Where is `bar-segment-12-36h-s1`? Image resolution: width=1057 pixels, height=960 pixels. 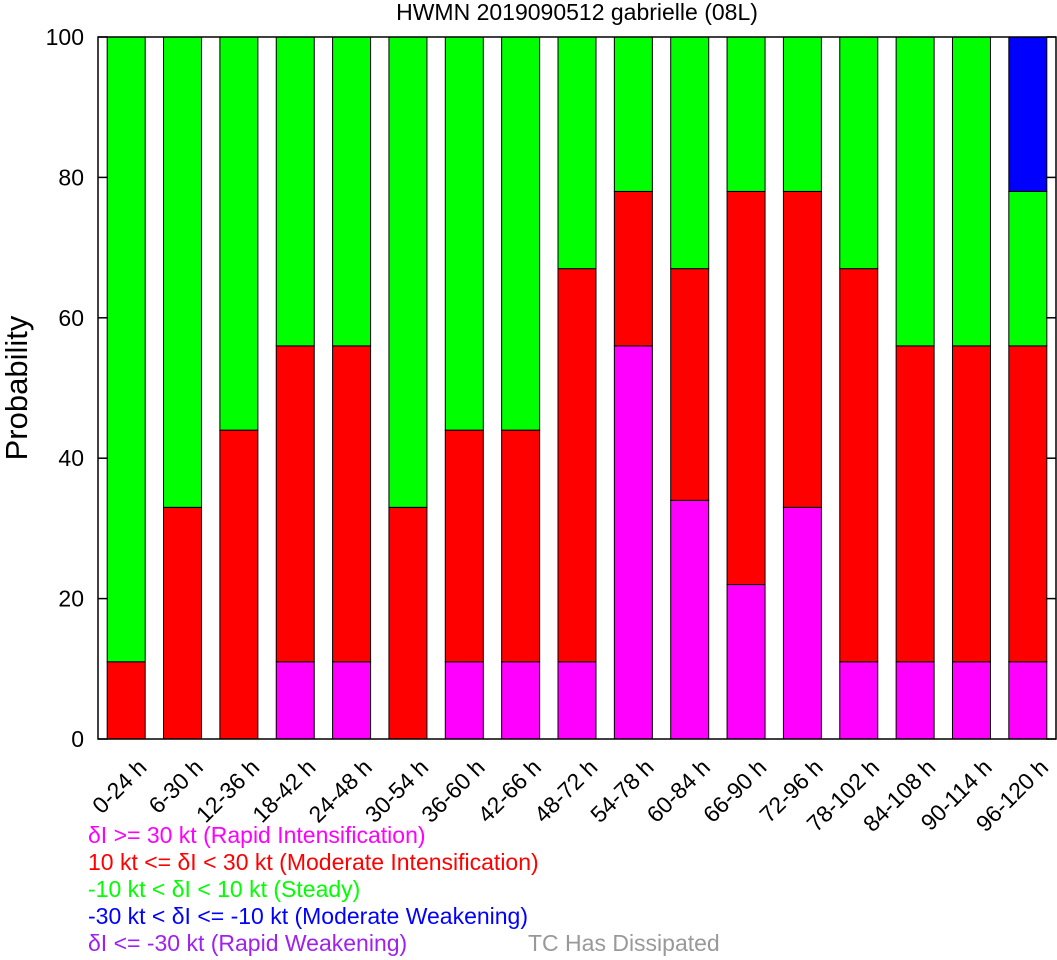 bar-segment-12-36h-s1 is located at coordinates (239, 584).